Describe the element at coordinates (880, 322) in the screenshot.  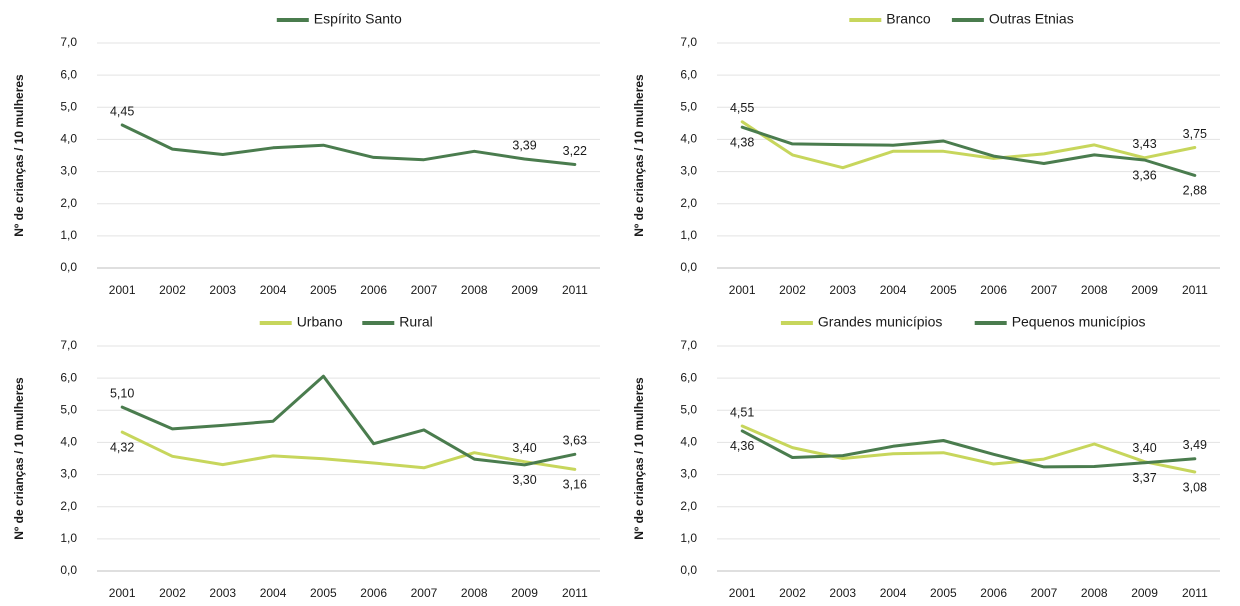
I see `legend-label-grandes-municipios: Grandes municípios` at that location.